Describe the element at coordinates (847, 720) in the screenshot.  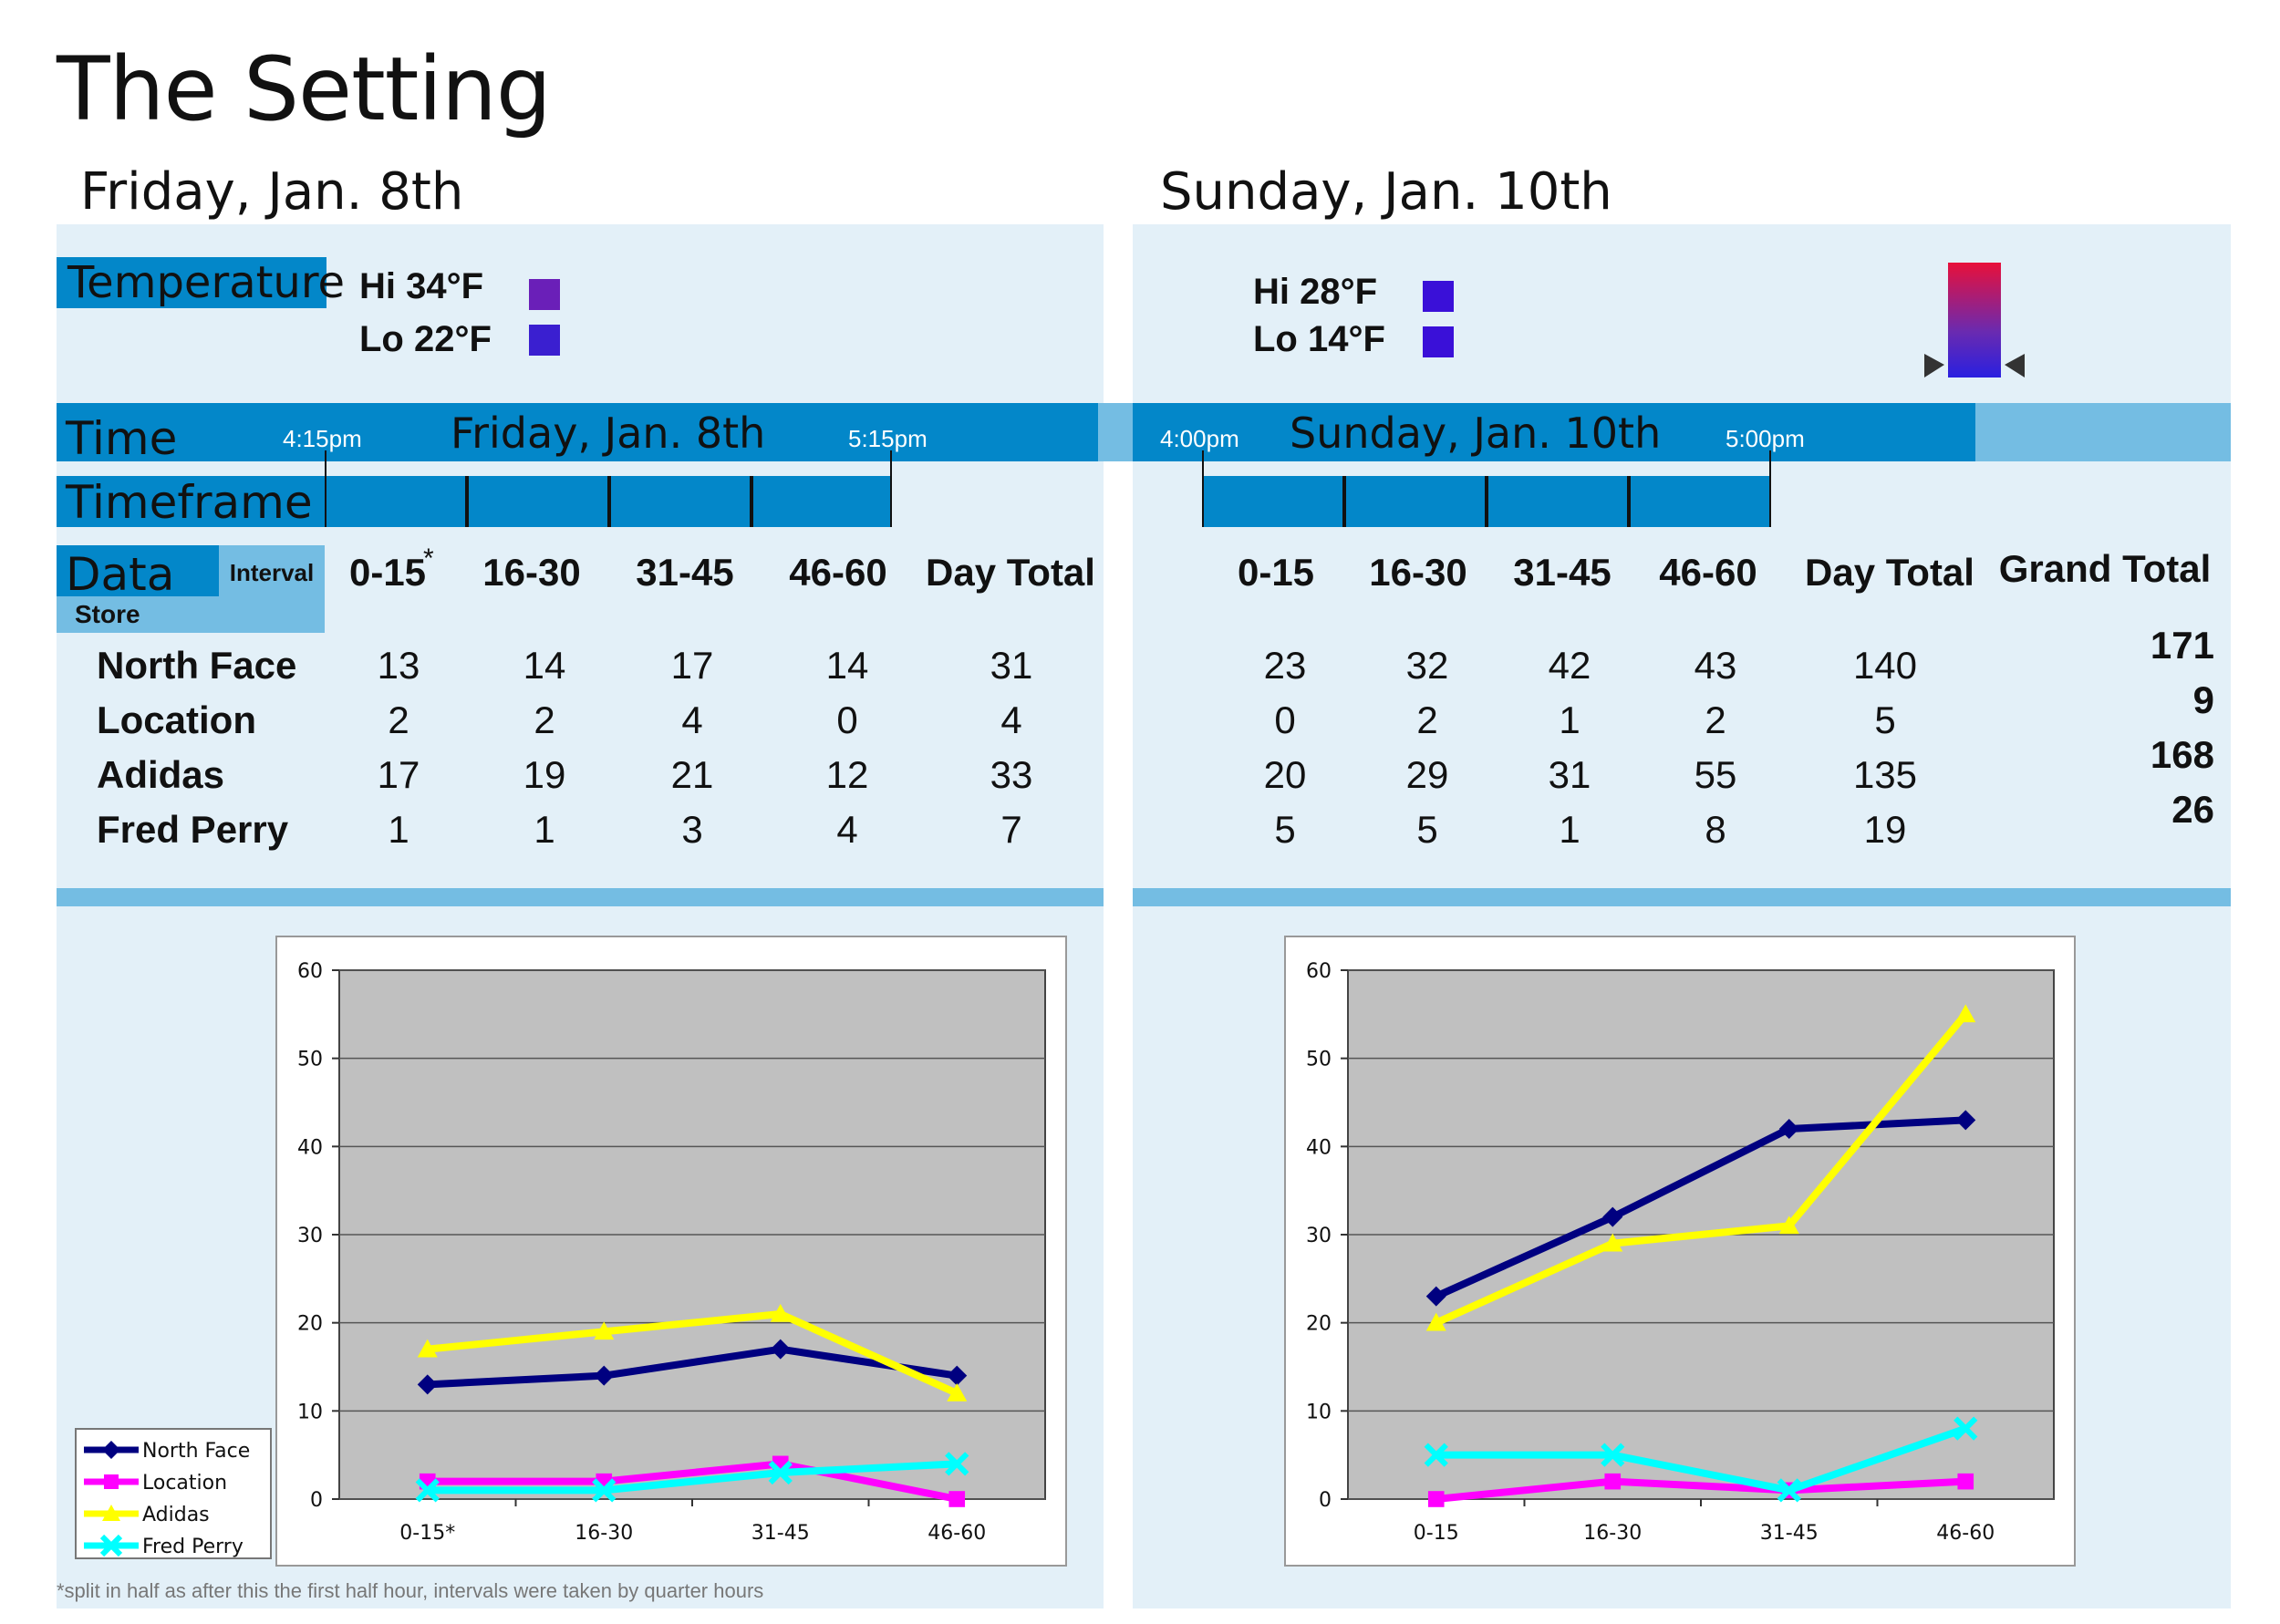
I see `friday-cell: 0` at that location.